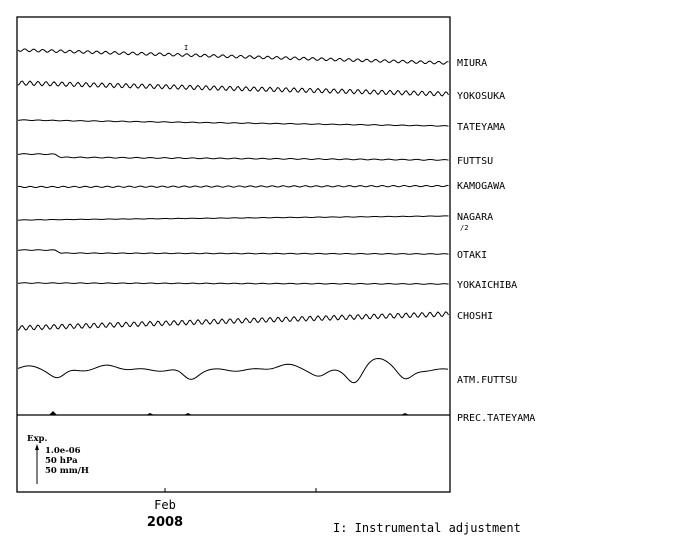  Describe the element at coordinates (67, 471) in the screenshot. I see `scale-precip: 50 mm/H` at that location.